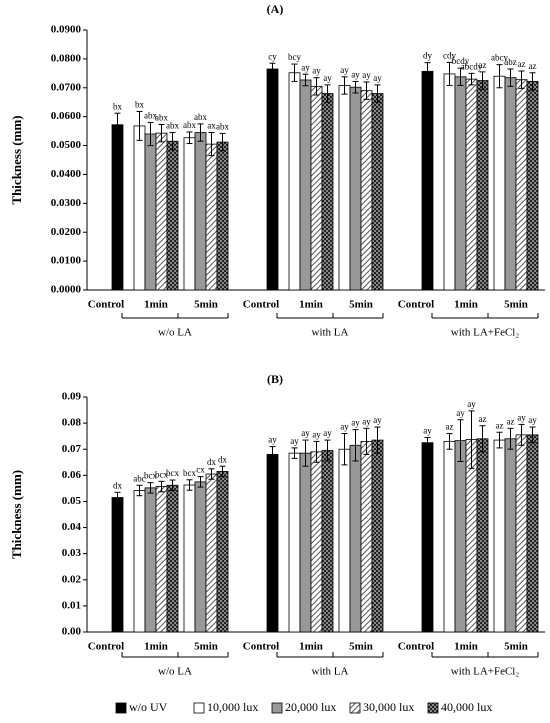 Image resolution: width=550 pixels, height=723 pixels. Describe the element at coordinates (72, 553) in the screenshot. I see `y-tick-label: 0.03` at that location.